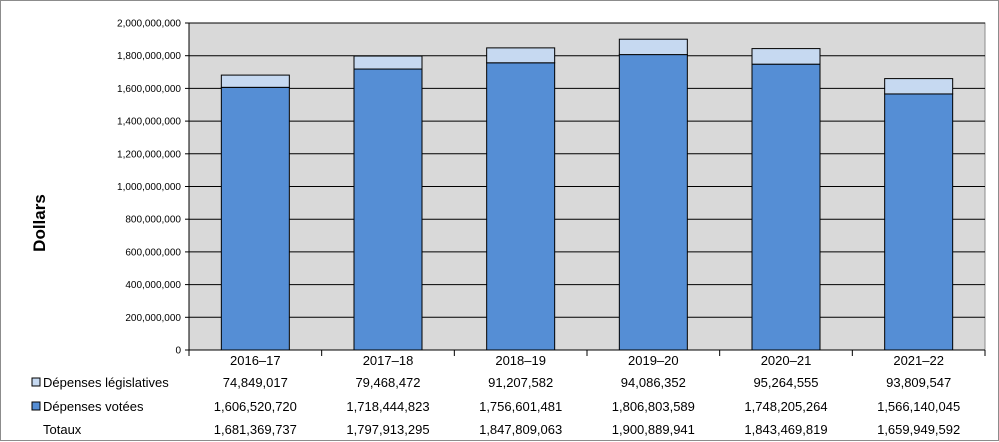 The height and width of the screenshot is (442, 999). I want to click on table-cell: 74,849,017, so click(255, 382).